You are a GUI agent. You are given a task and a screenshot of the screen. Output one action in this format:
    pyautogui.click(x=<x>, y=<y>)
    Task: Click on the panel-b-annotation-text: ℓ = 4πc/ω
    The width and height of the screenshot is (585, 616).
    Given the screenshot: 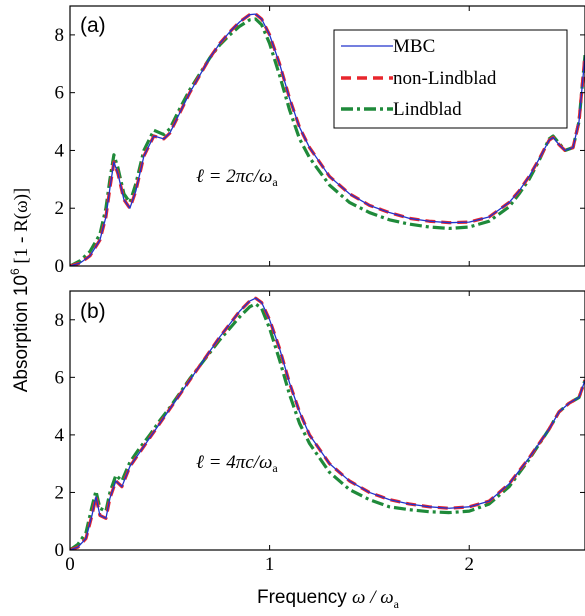 What is the action you would take?
    pyautogui.click(x=234, y=462)
    